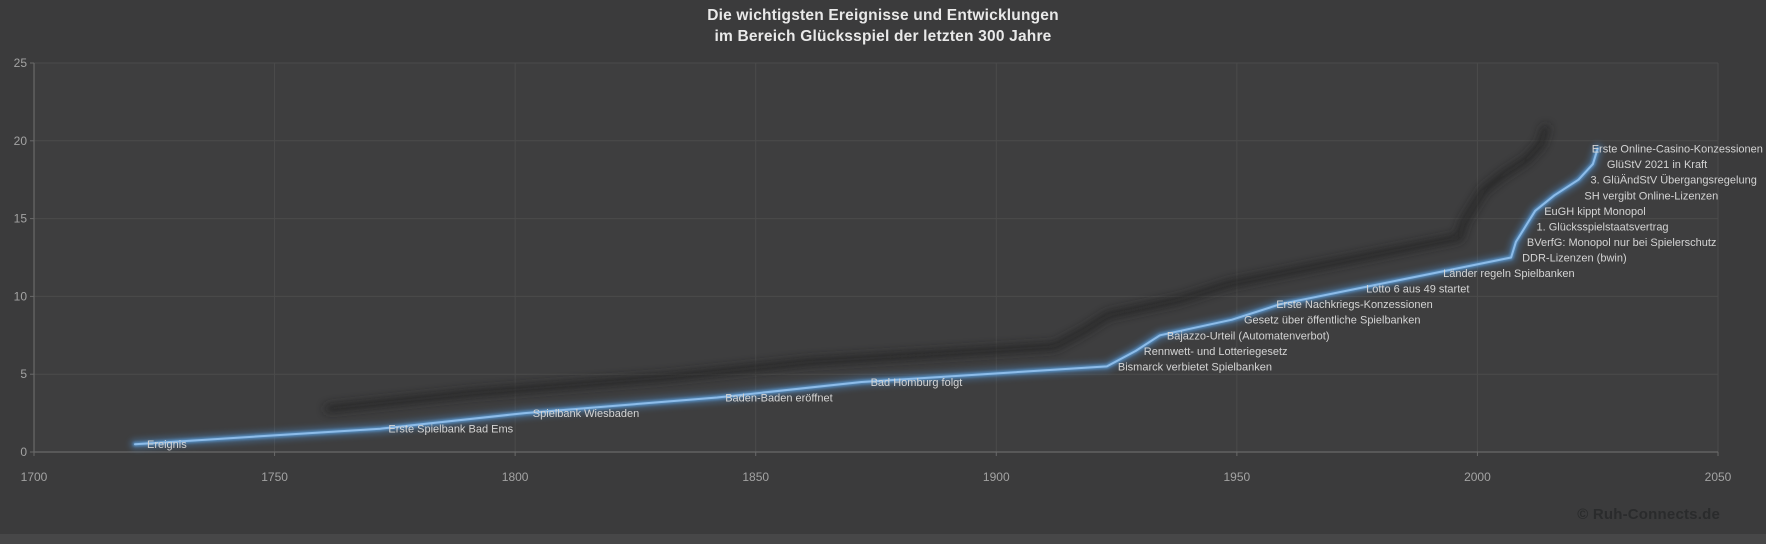 The height and width of the screenshot is (544, 1766). I want to click on event-label: EuGH kippt Monopol, so click(1595, 212).